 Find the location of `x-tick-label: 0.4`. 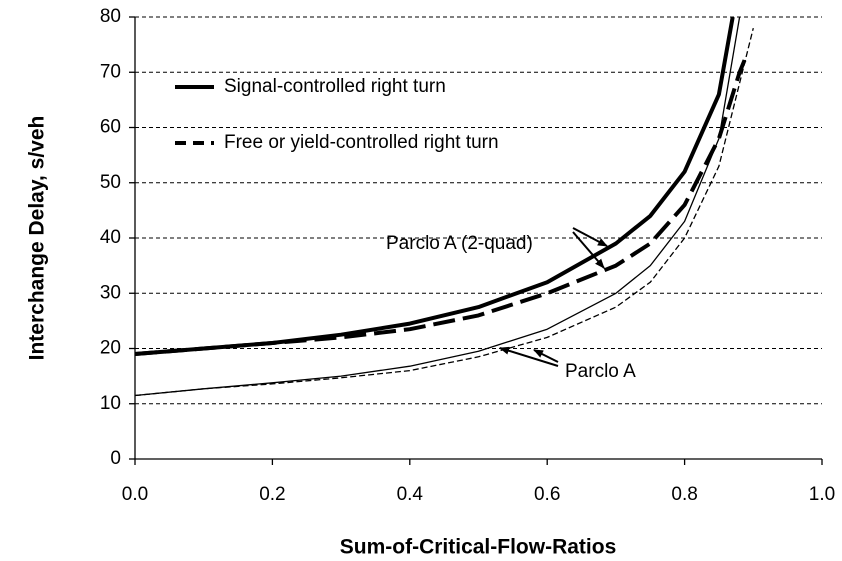

x-tick-label: 0.4 is located at coordinates (410, 494).